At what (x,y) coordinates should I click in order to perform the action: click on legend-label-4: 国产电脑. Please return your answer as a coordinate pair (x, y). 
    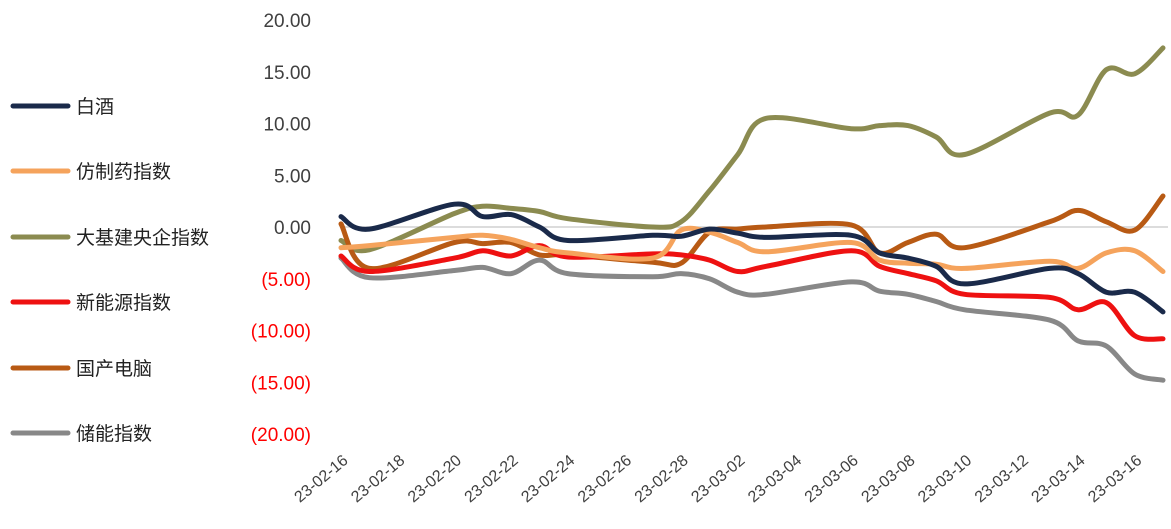
    Looking at the image, I should click on (114, 369).